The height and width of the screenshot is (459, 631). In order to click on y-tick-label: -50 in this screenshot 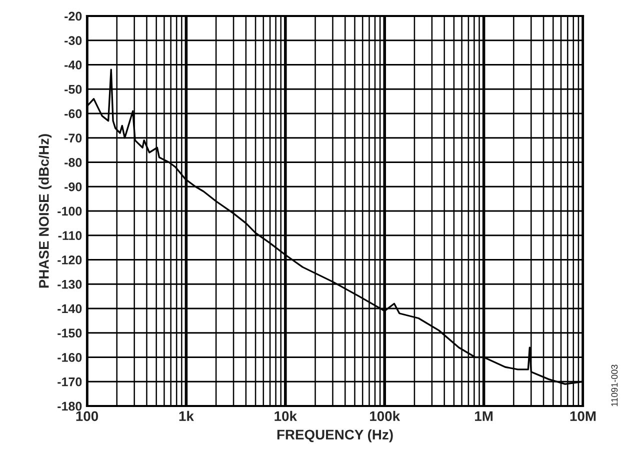, I will do `click(73, 89)`.